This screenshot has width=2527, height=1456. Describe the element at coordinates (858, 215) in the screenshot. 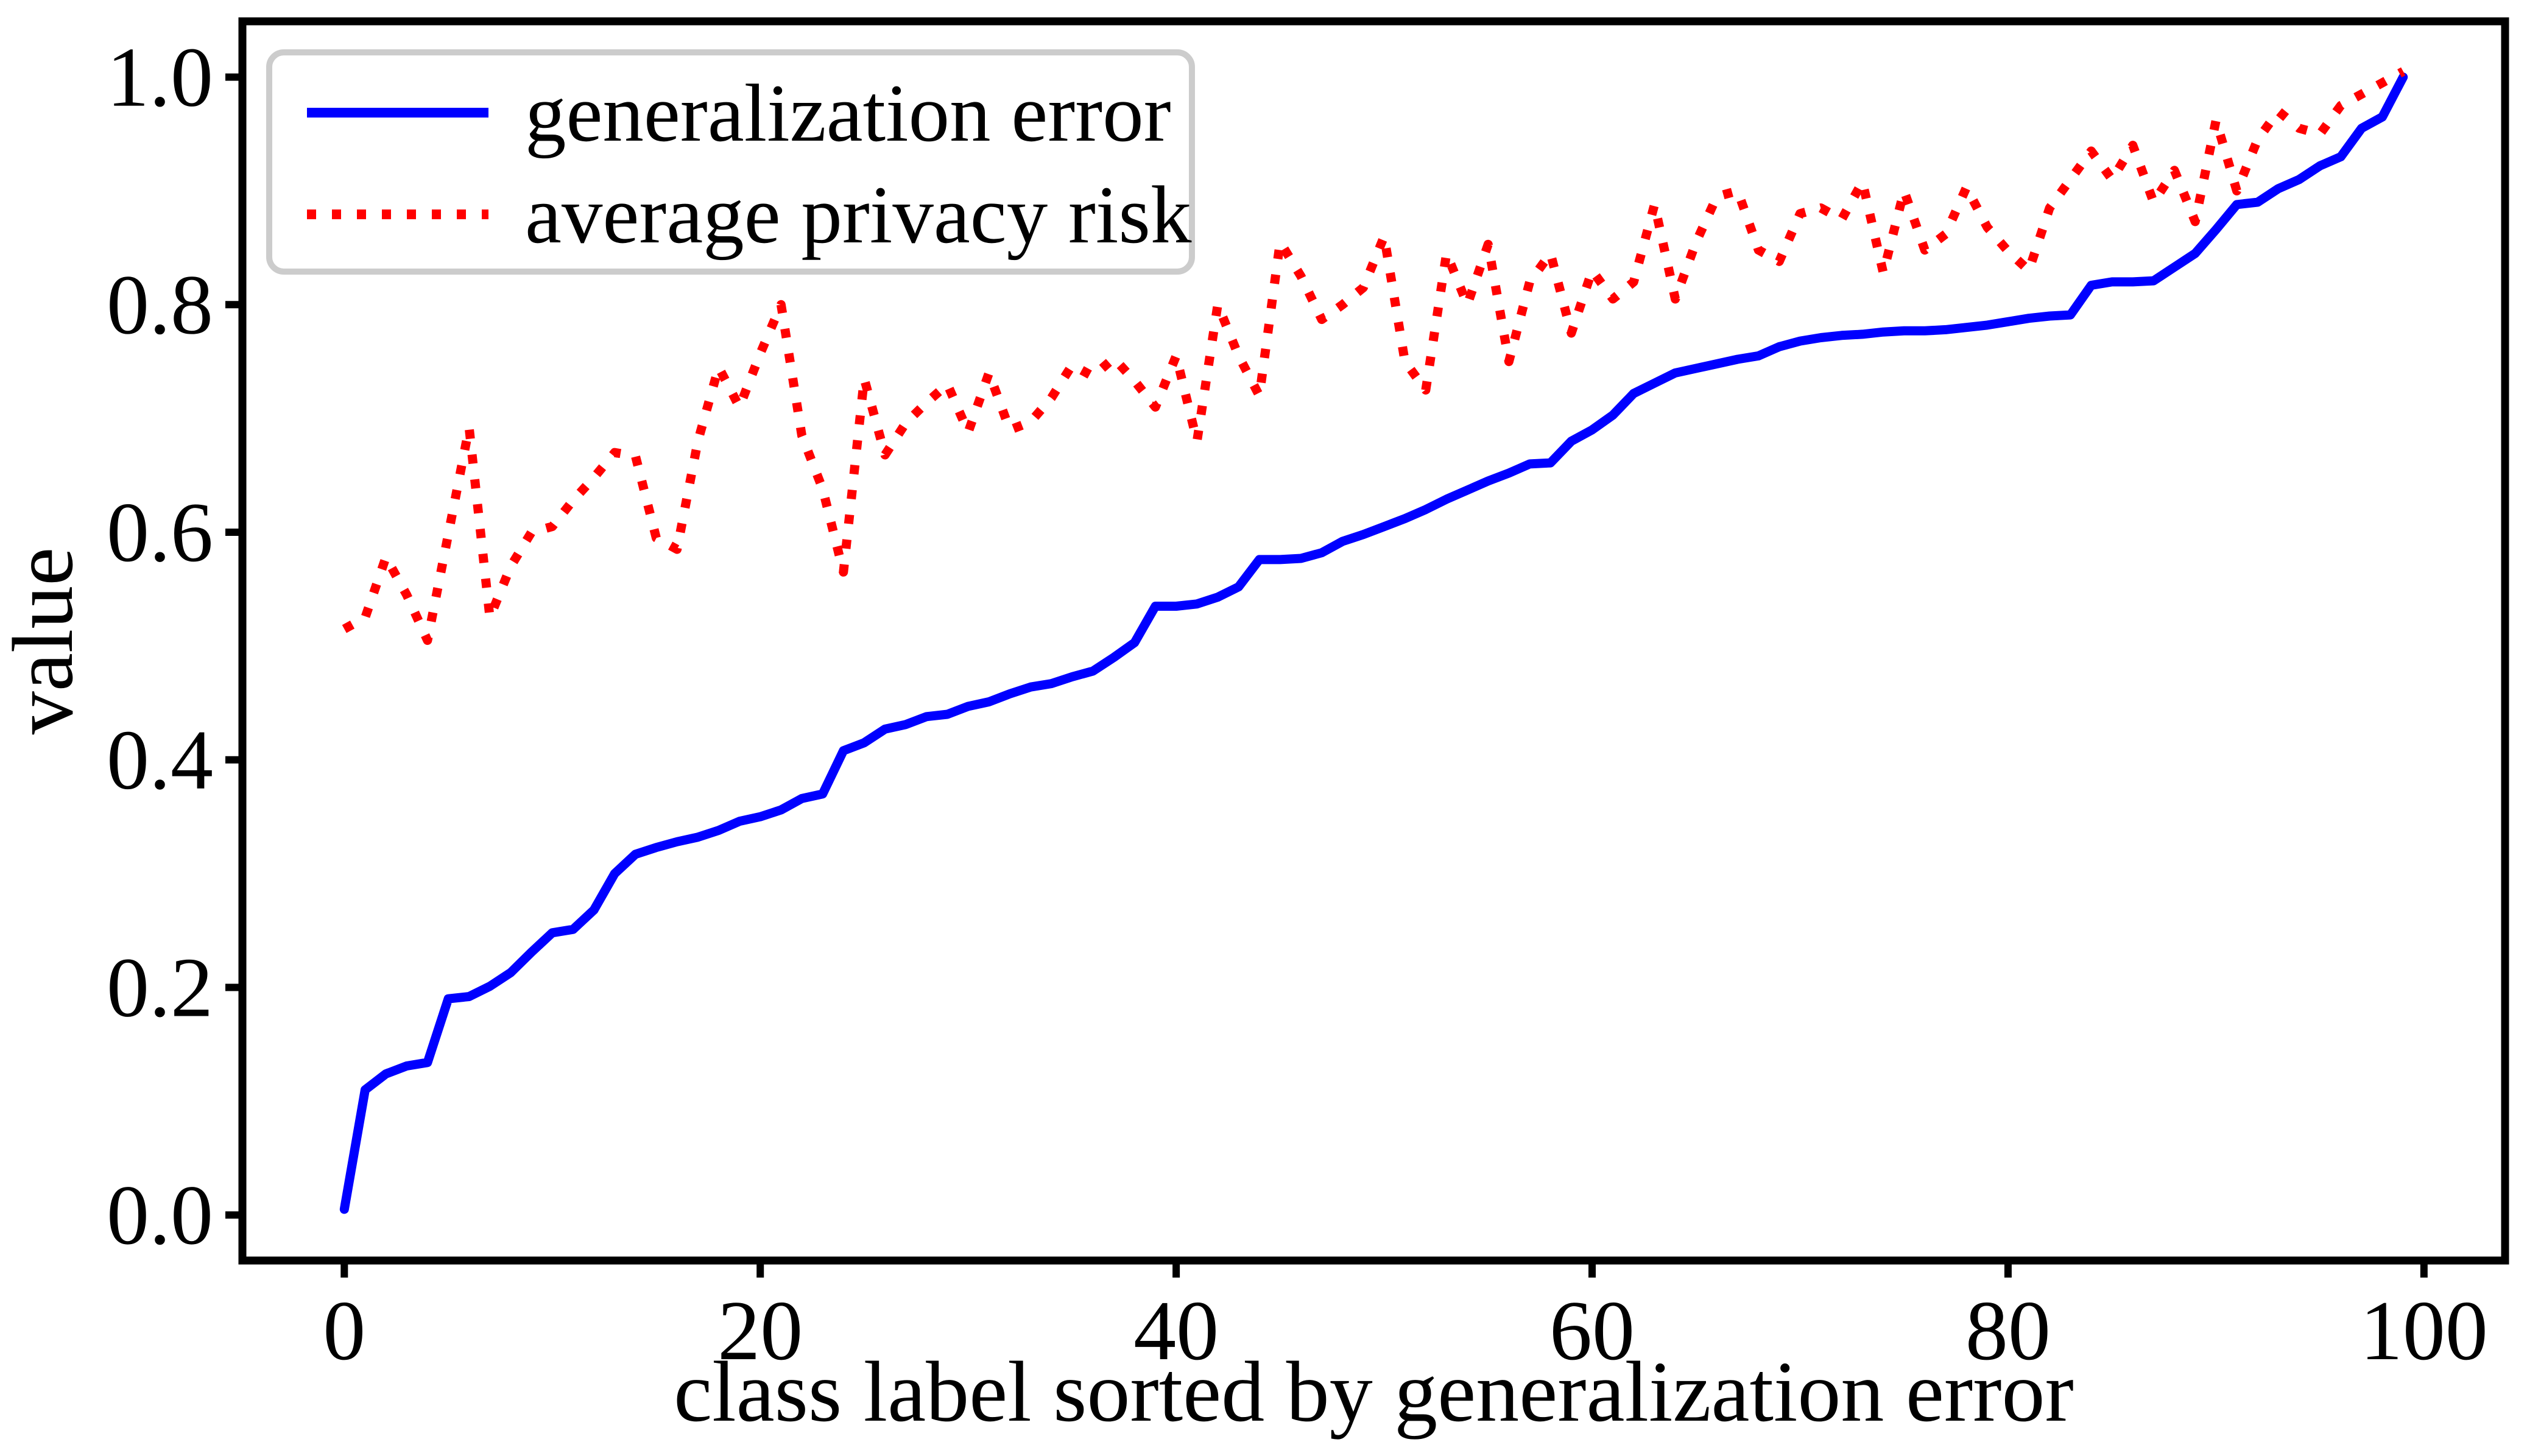

I see `legend-label-average-privacy-risk: average privacy risk` at that location.